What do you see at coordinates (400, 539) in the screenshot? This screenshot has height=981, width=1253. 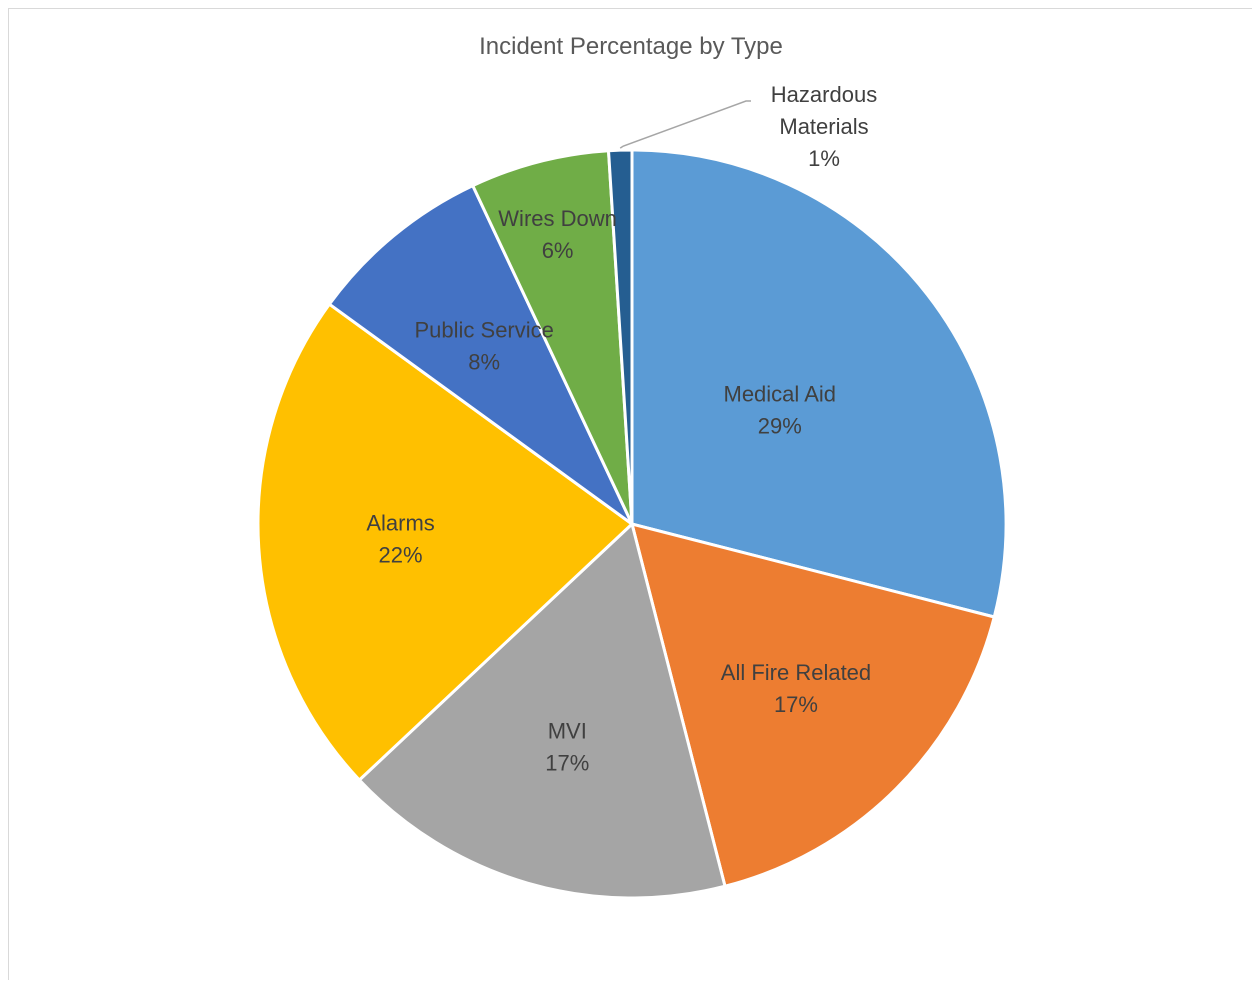 I see `slice-label-alarms: Alarms 22%` at bounding box center [400, 539].